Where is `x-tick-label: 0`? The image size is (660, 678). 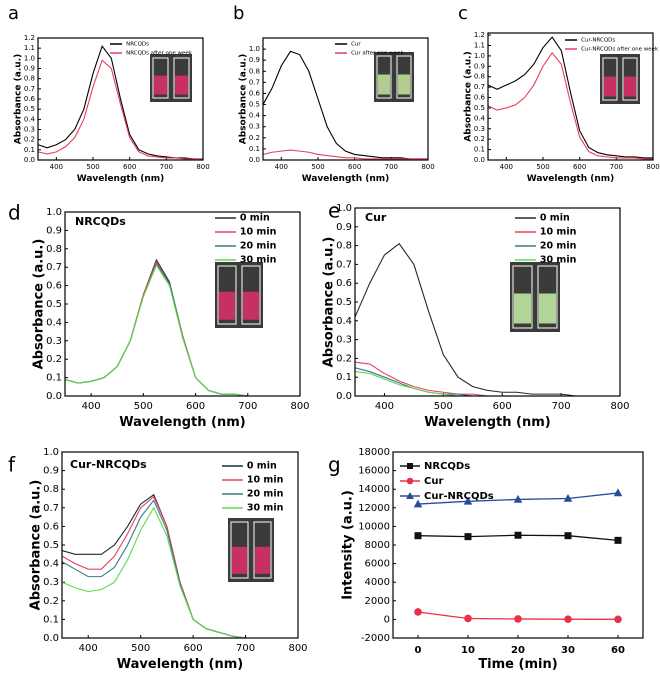 x-tick-label: 0 is located at coordinates (418, 650).